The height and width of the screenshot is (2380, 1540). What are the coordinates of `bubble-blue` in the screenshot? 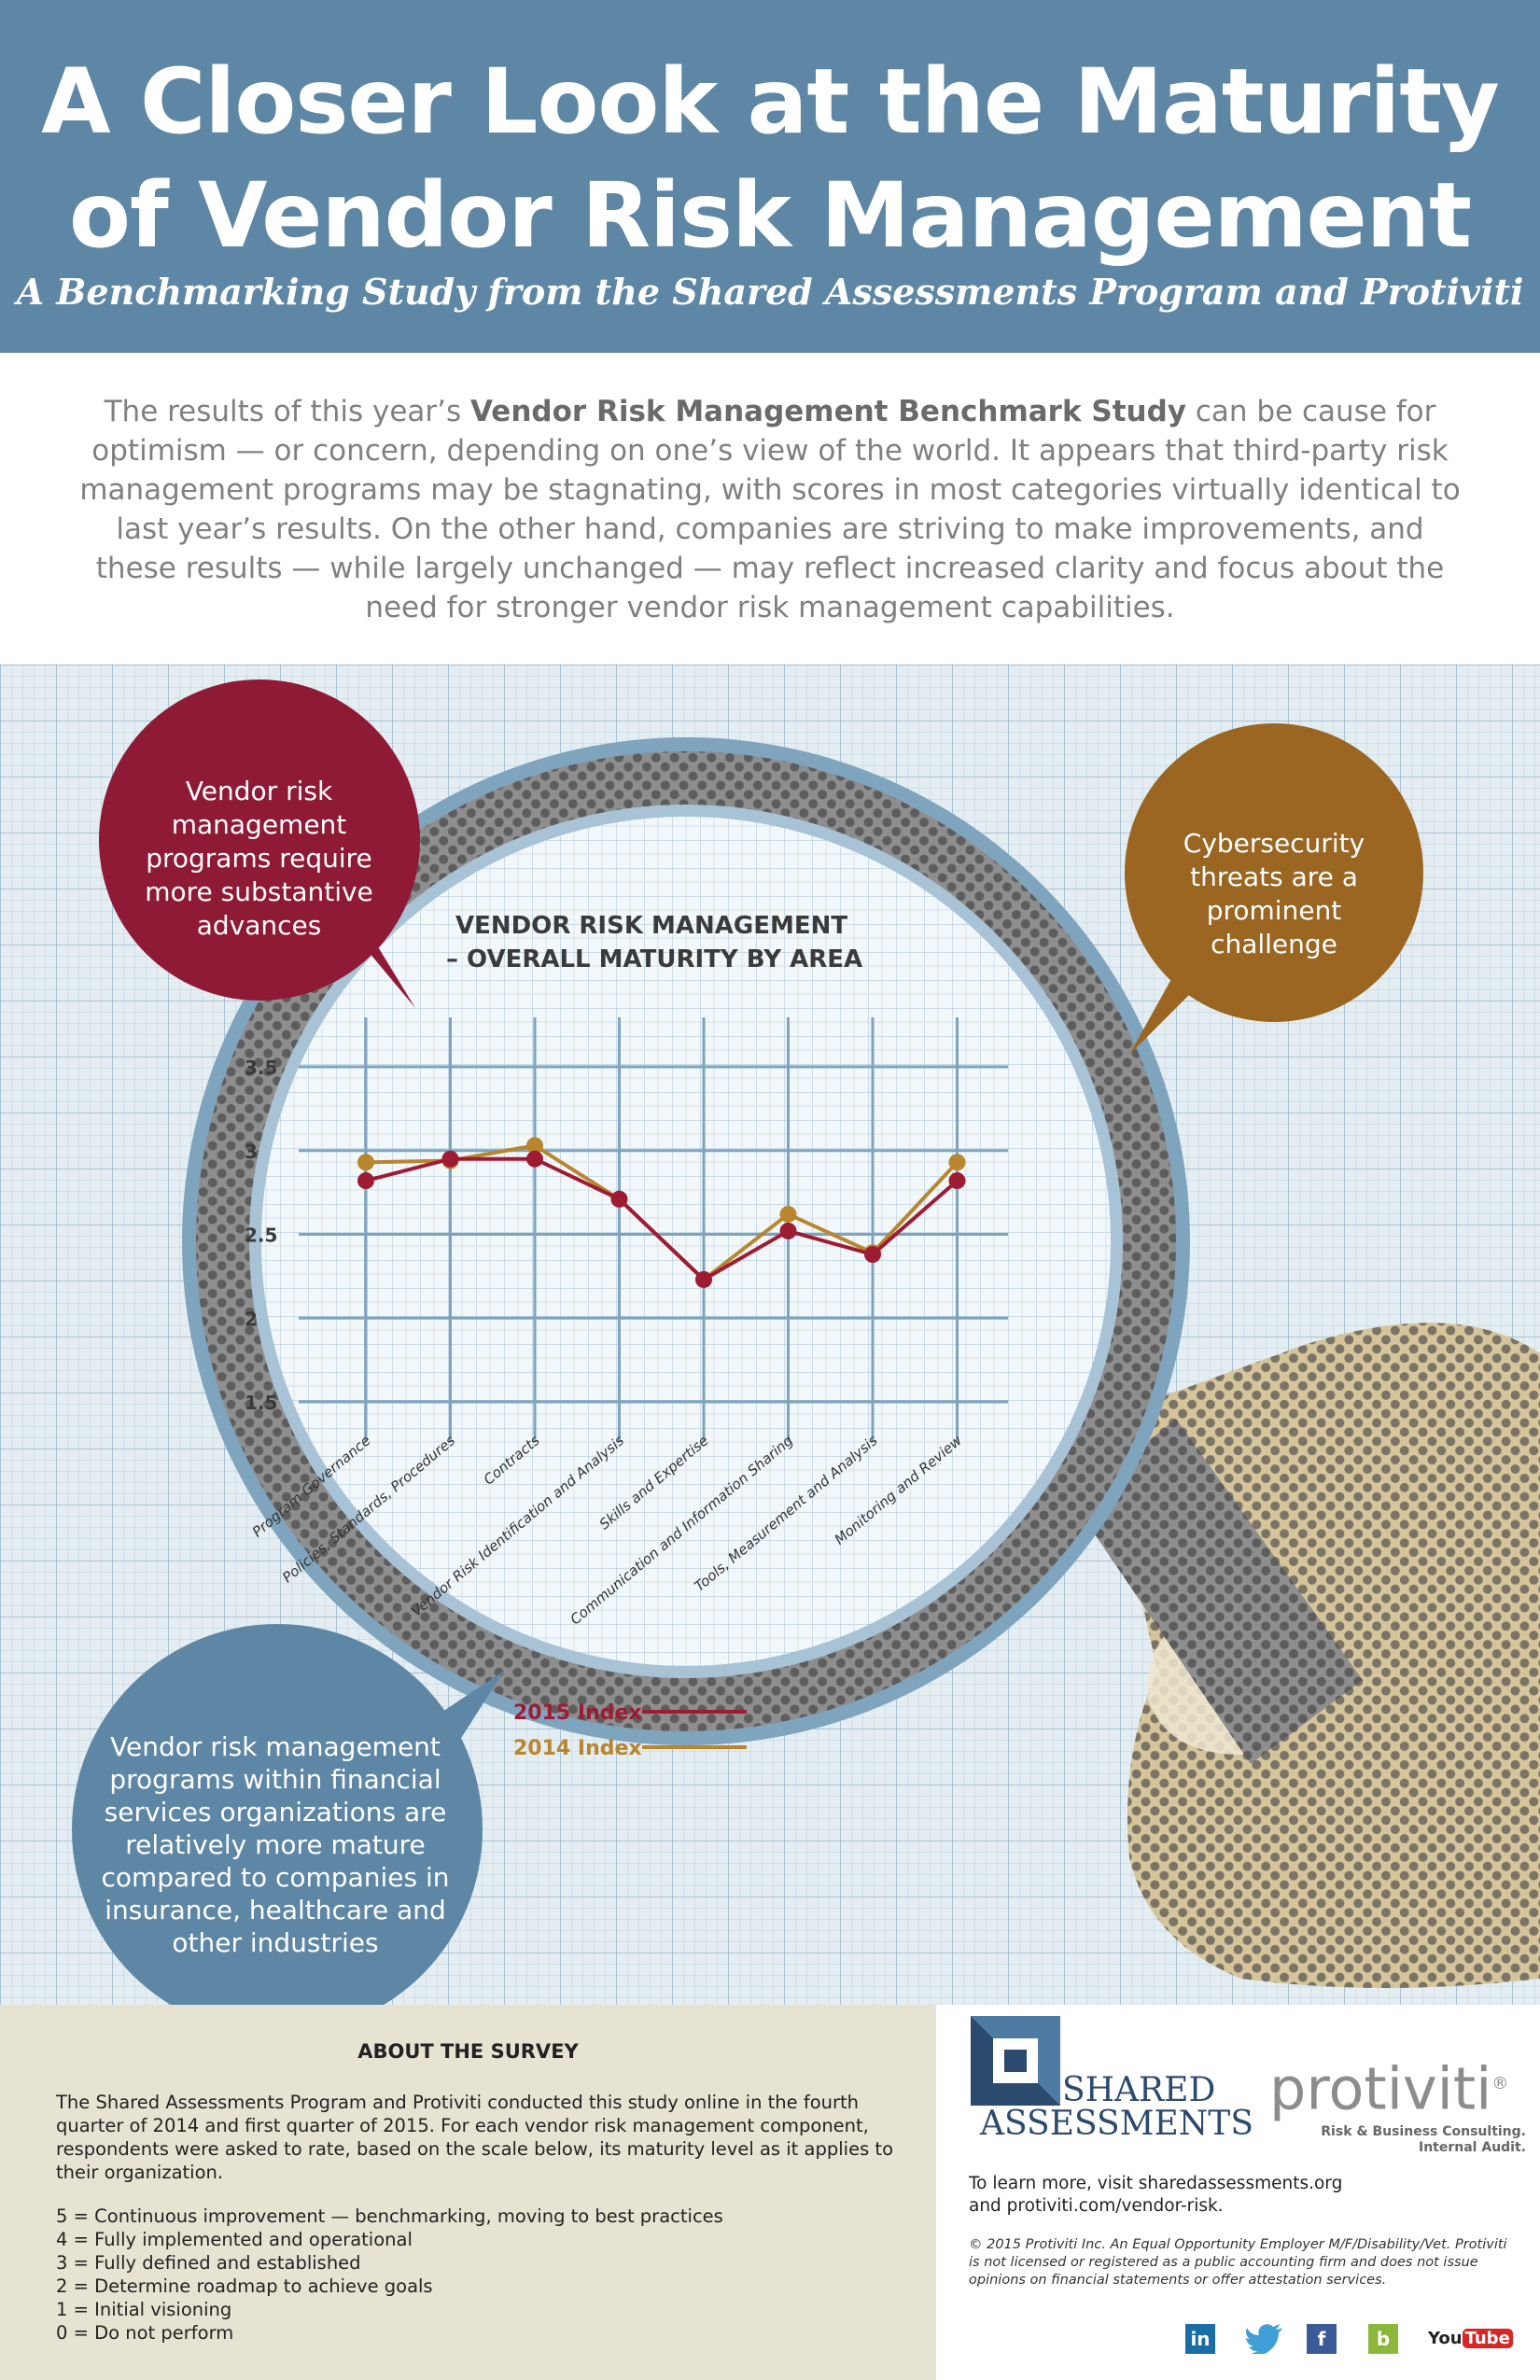 It's located at (288, 1829).